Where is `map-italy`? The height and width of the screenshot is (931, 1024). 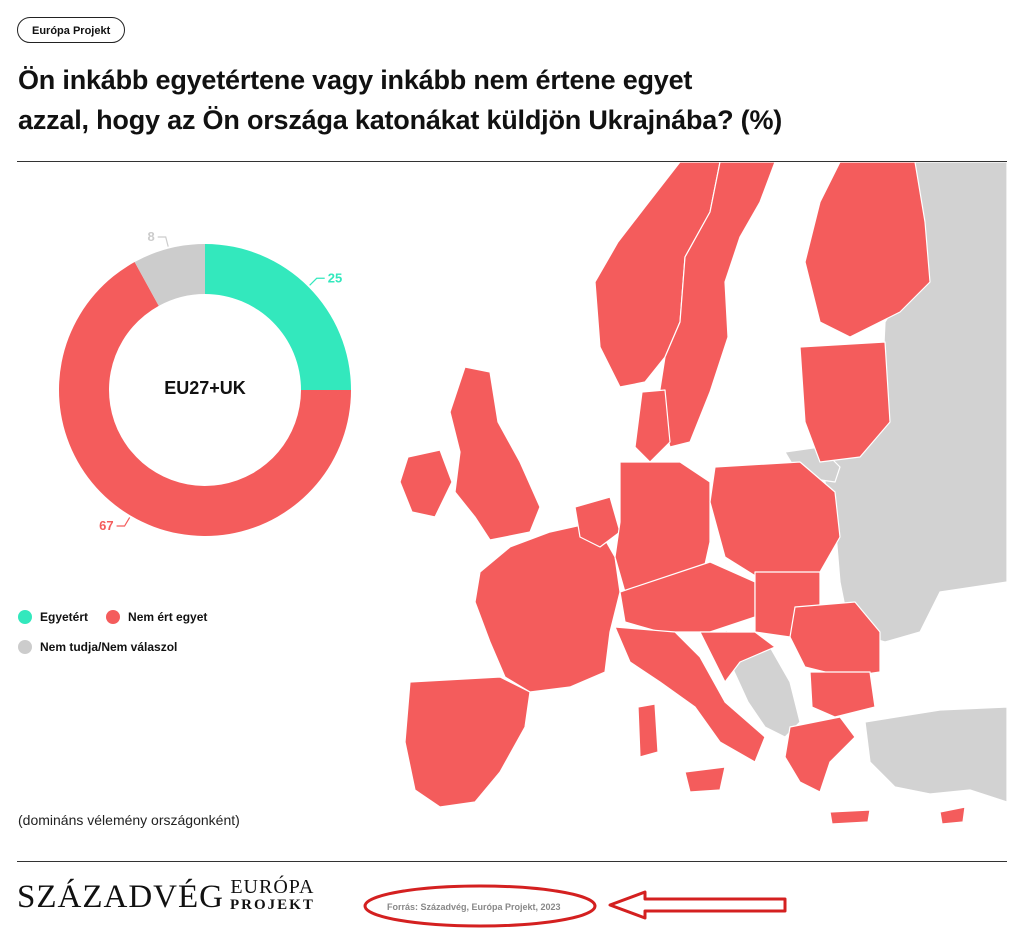 map-italy is located at coordinates (690, 694).